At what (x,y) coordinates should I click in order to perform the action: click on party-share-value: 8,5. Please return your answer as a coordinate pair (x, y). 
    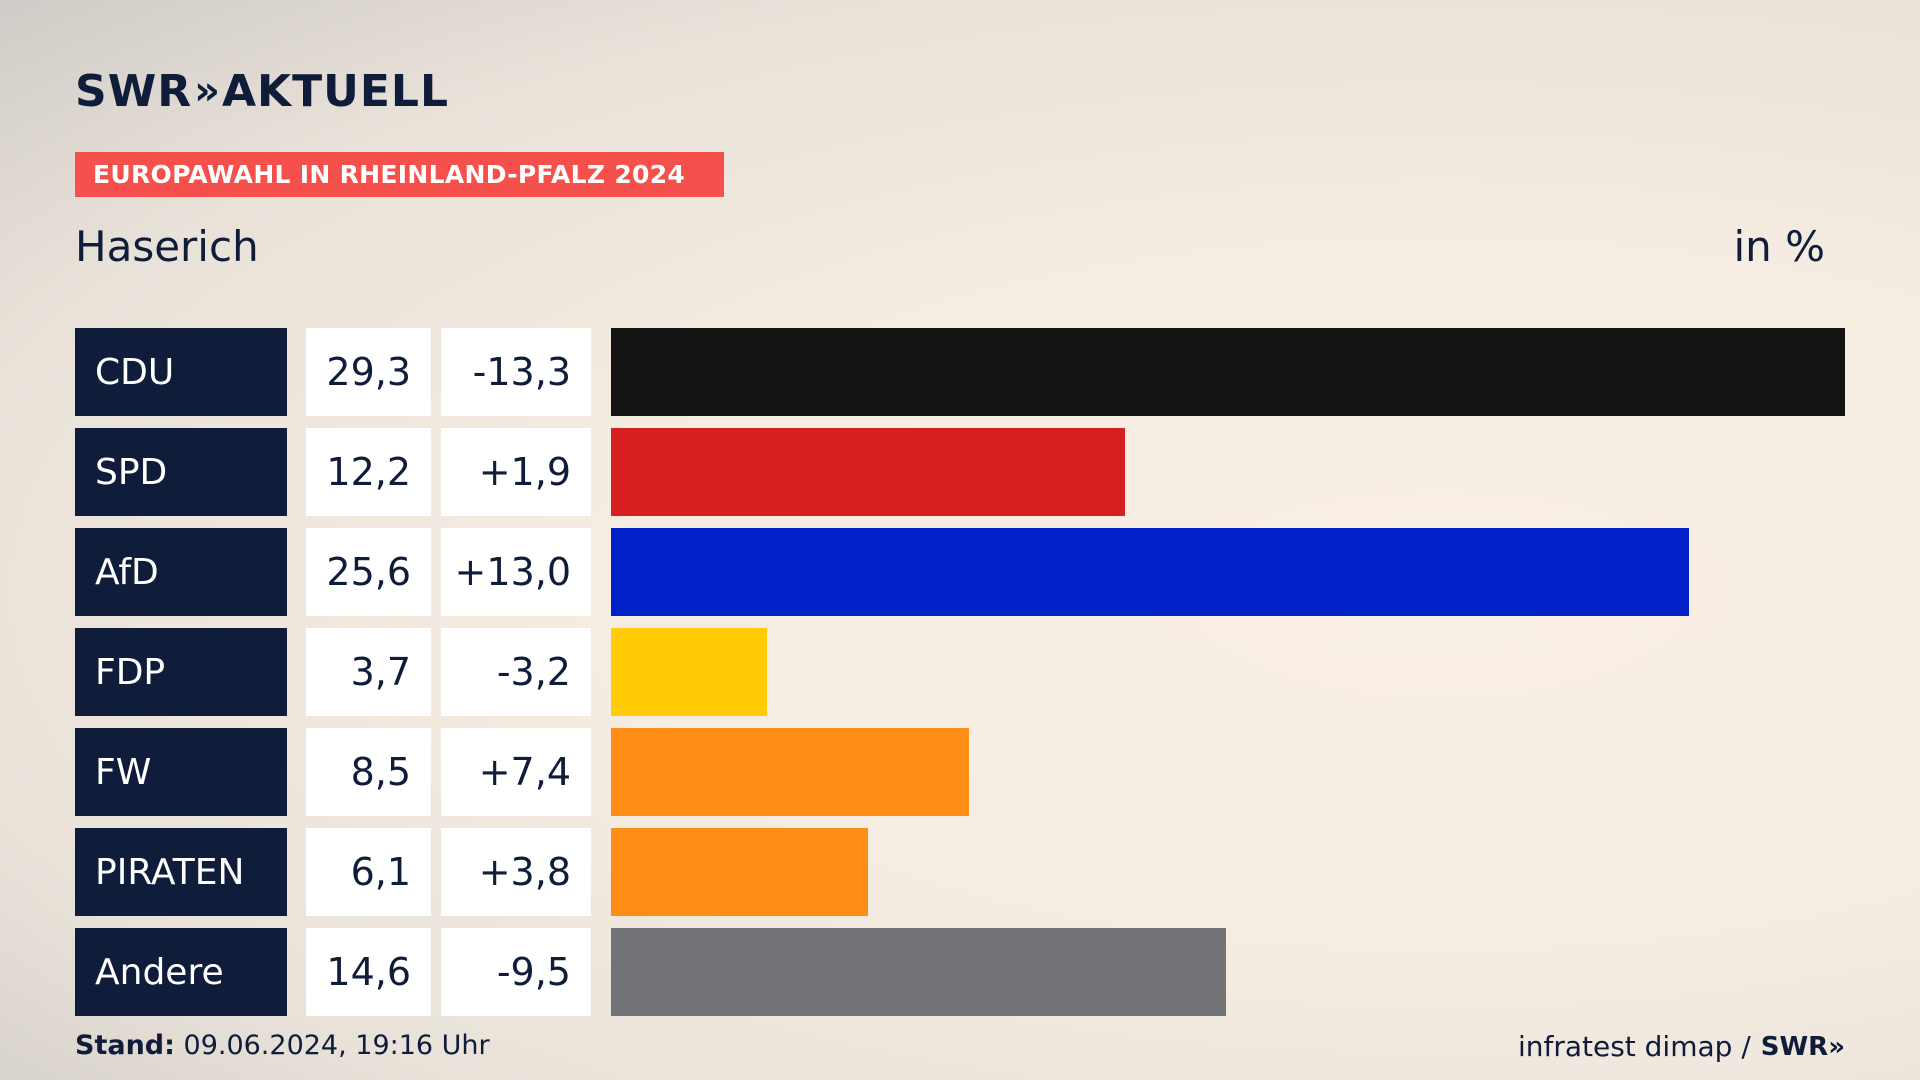
    Looking at the image, I should click on (368, 772).